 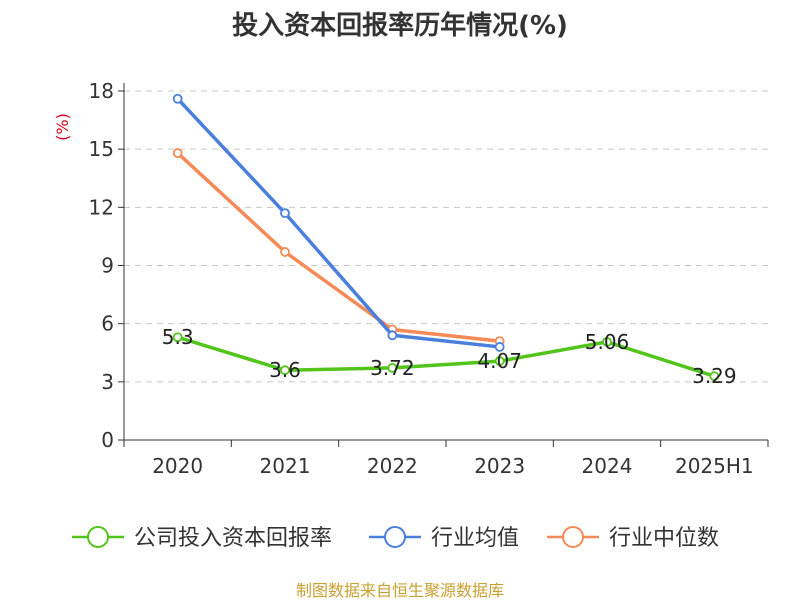 What do you see at coordinates (177, 466) in the screenshot?
I see `x-tick-label: 2020` at bounding box center [177, 466].